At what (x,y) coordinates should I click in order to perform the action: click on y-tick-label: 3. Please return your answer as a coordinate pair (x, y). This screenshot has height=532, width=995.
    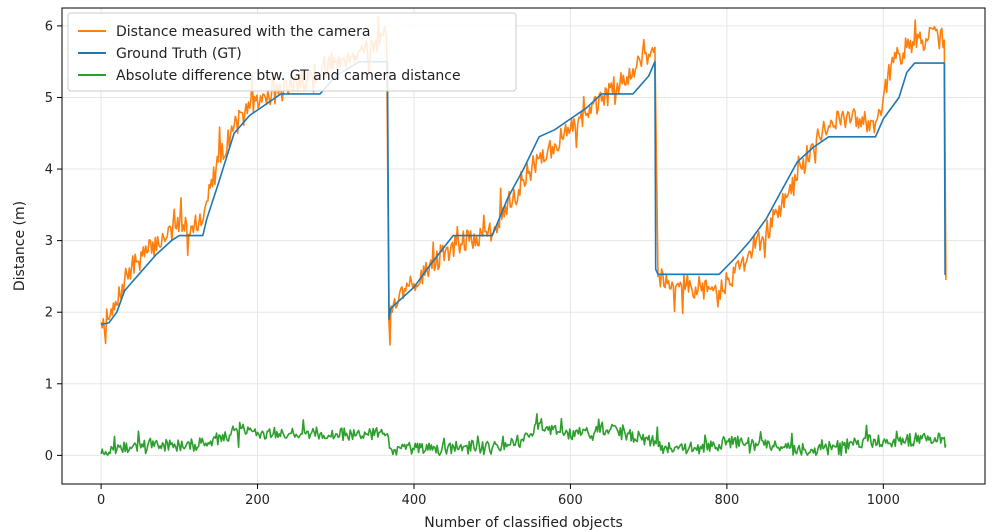
    Looking at the image, I should click on (49, 241).